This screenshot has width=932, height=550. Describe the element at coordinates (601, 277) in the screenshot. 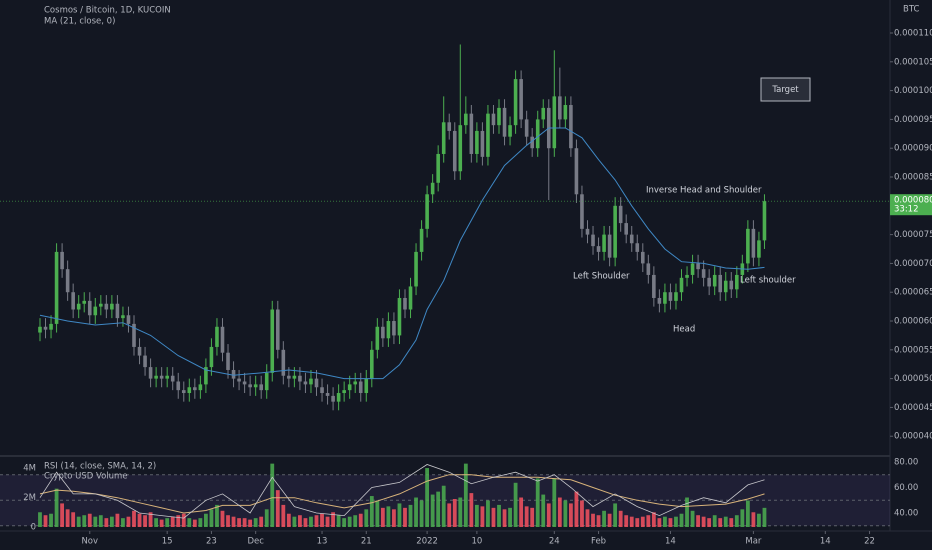

I see `annotation: Left Shoulder` at that location.